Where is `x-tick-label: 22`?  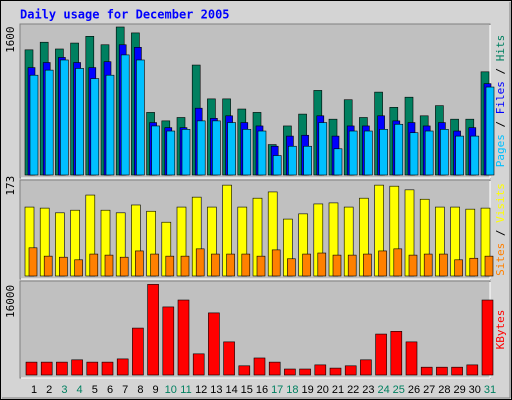 x-tick-label: 22 is located at coordinates (353, 390).